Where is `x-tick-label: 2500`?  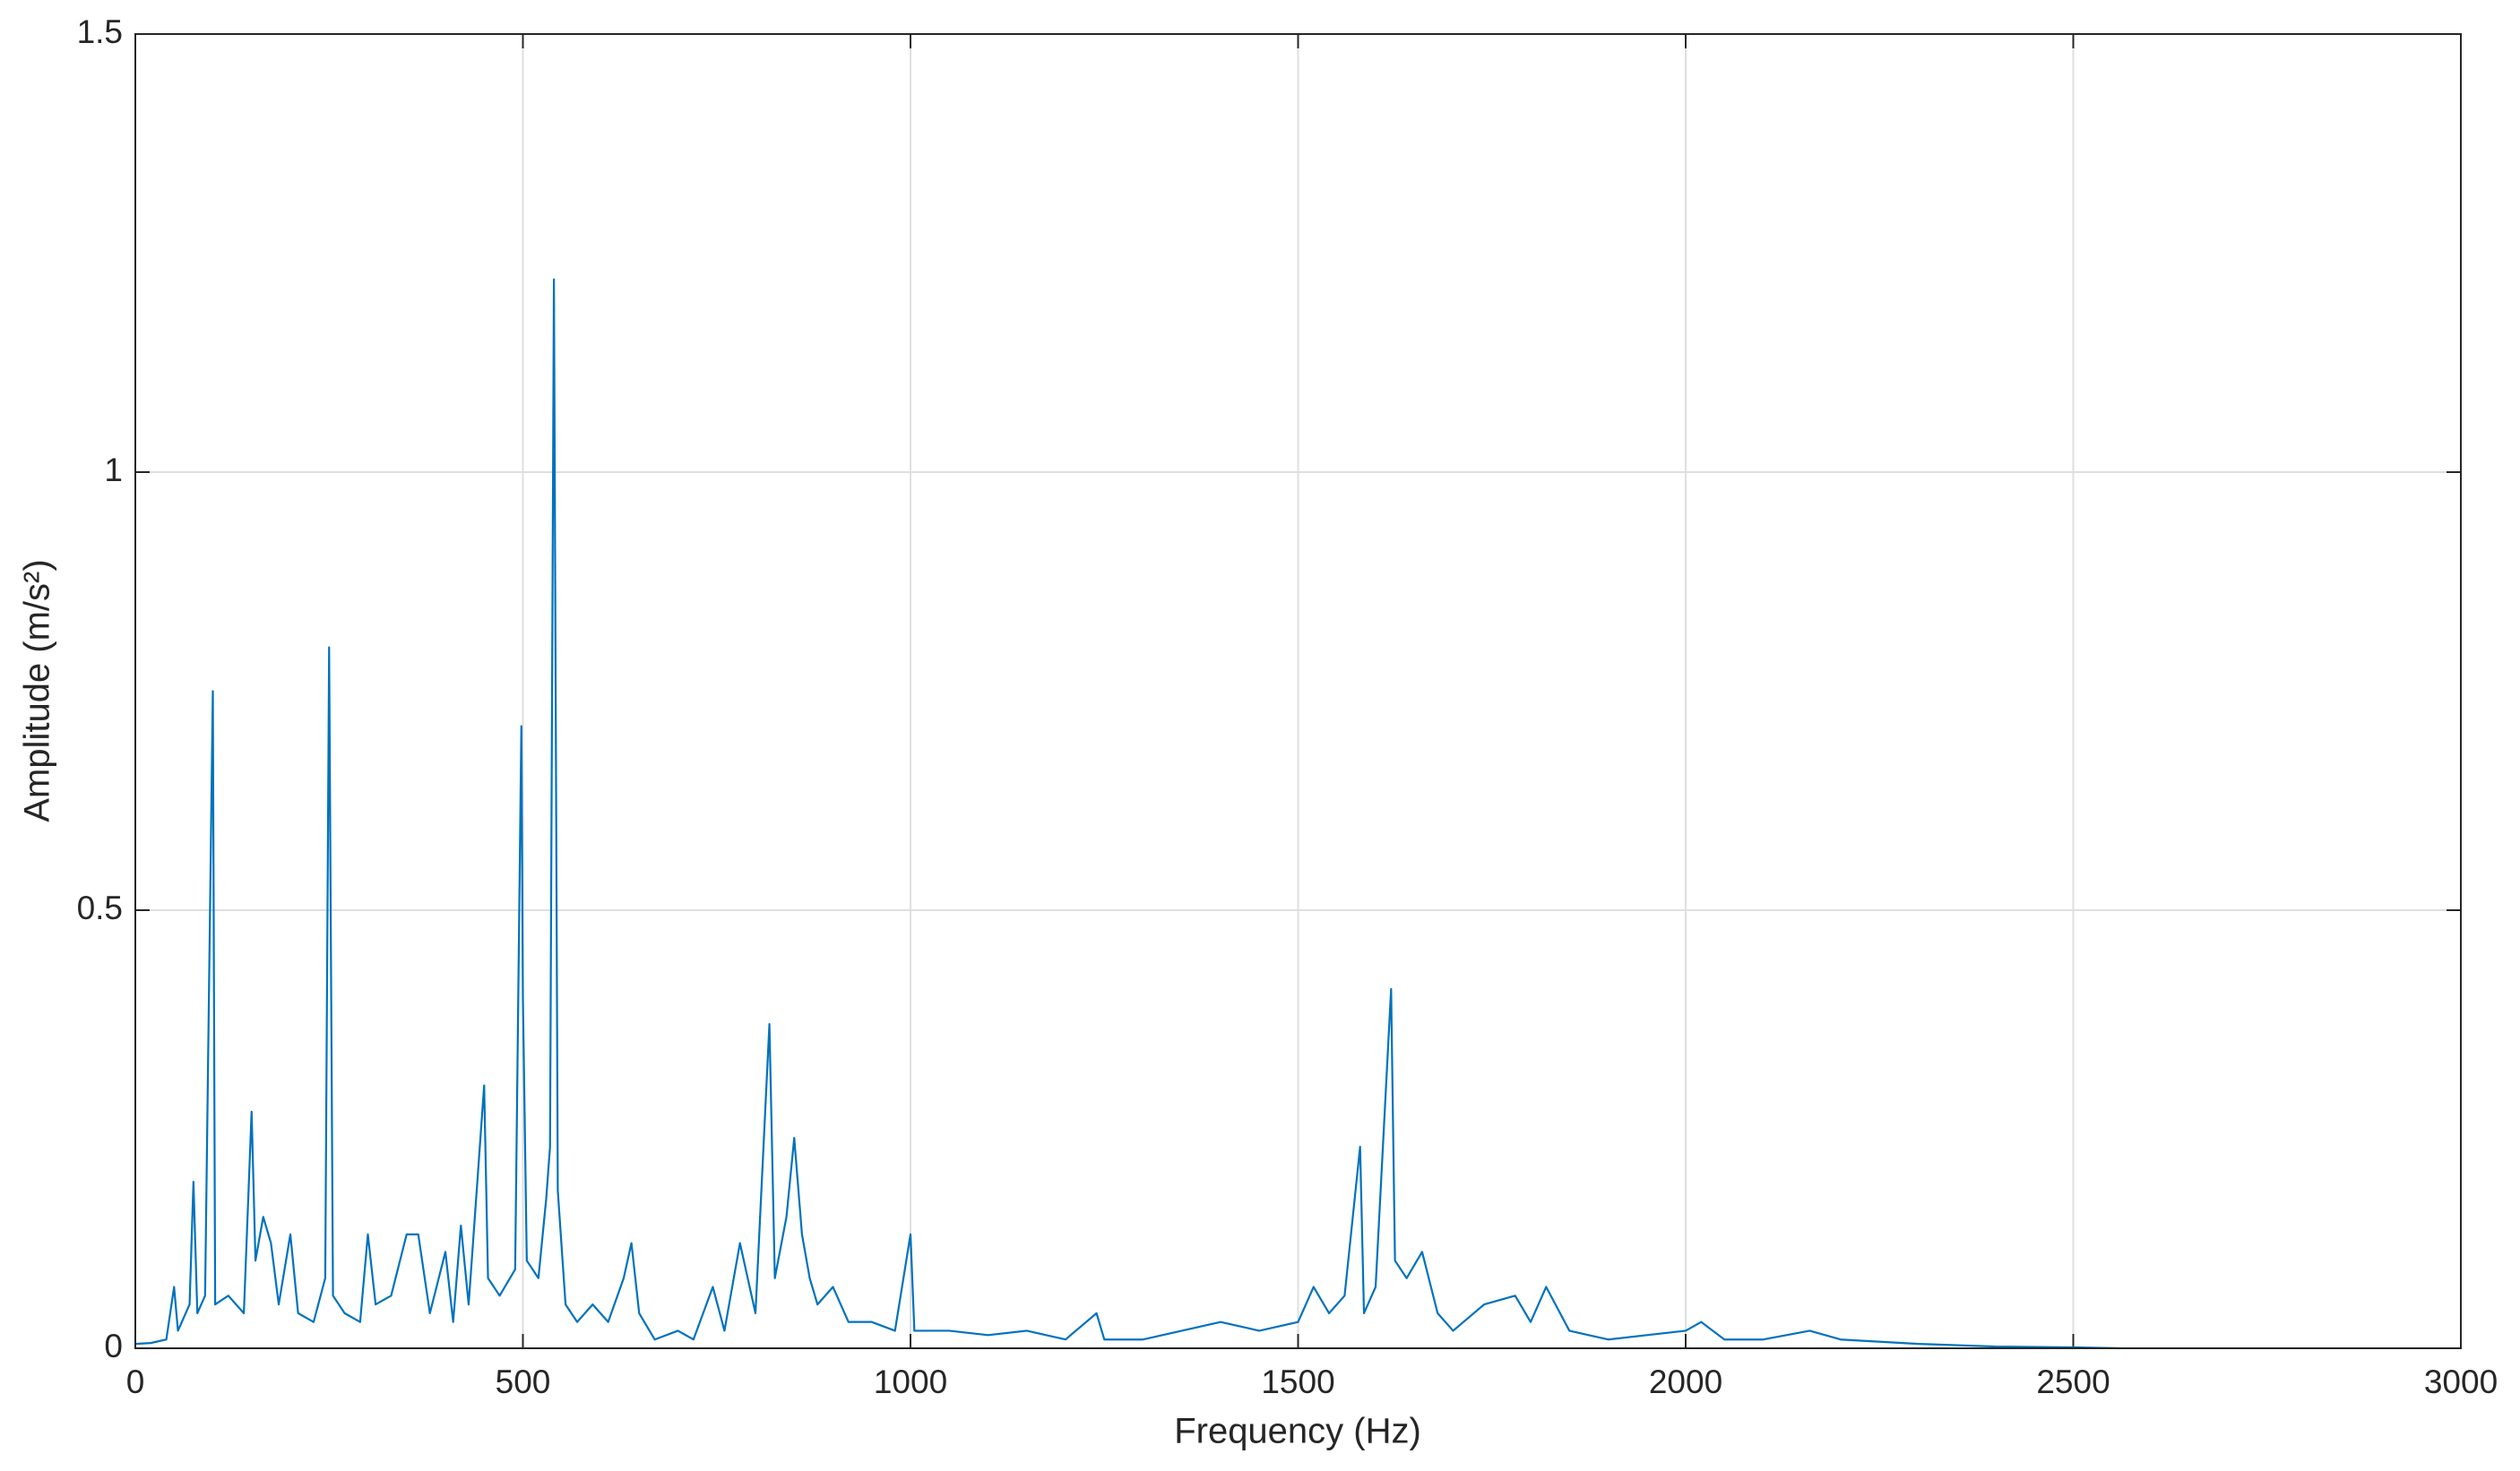
x-tick-label: 2500 is located at coordinates (2073, 1381).